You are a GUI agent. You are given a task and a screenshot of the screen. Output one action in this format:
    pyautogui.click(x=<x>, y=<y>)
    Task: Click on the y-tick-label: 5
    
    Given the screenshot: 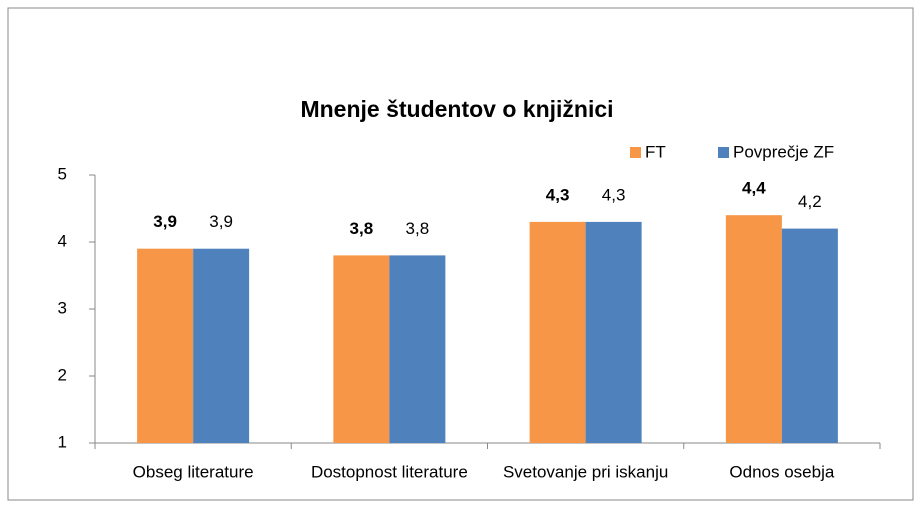 What is the action you would take?
    pyautogui.click(x=62, y=173)
    